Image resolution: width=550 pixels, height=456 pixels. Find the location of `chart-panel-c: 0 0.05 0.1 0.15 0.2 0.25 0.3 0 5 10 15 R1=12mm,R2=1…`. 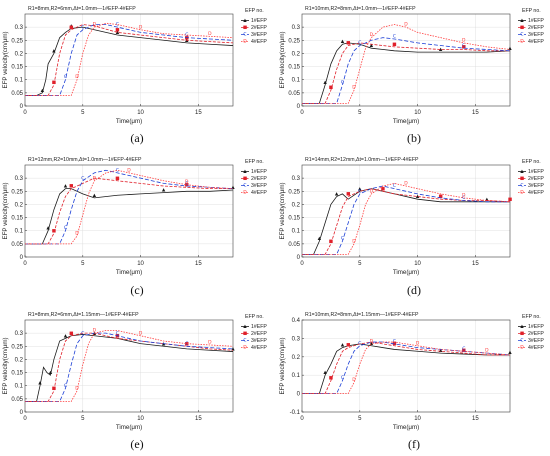

chart-panel-c: 0 0.05 0.1 0.15 0.2 0.25 0.3 0 5 10 15 R1=12mm,R2=1… is located at coordinates (134, 227).